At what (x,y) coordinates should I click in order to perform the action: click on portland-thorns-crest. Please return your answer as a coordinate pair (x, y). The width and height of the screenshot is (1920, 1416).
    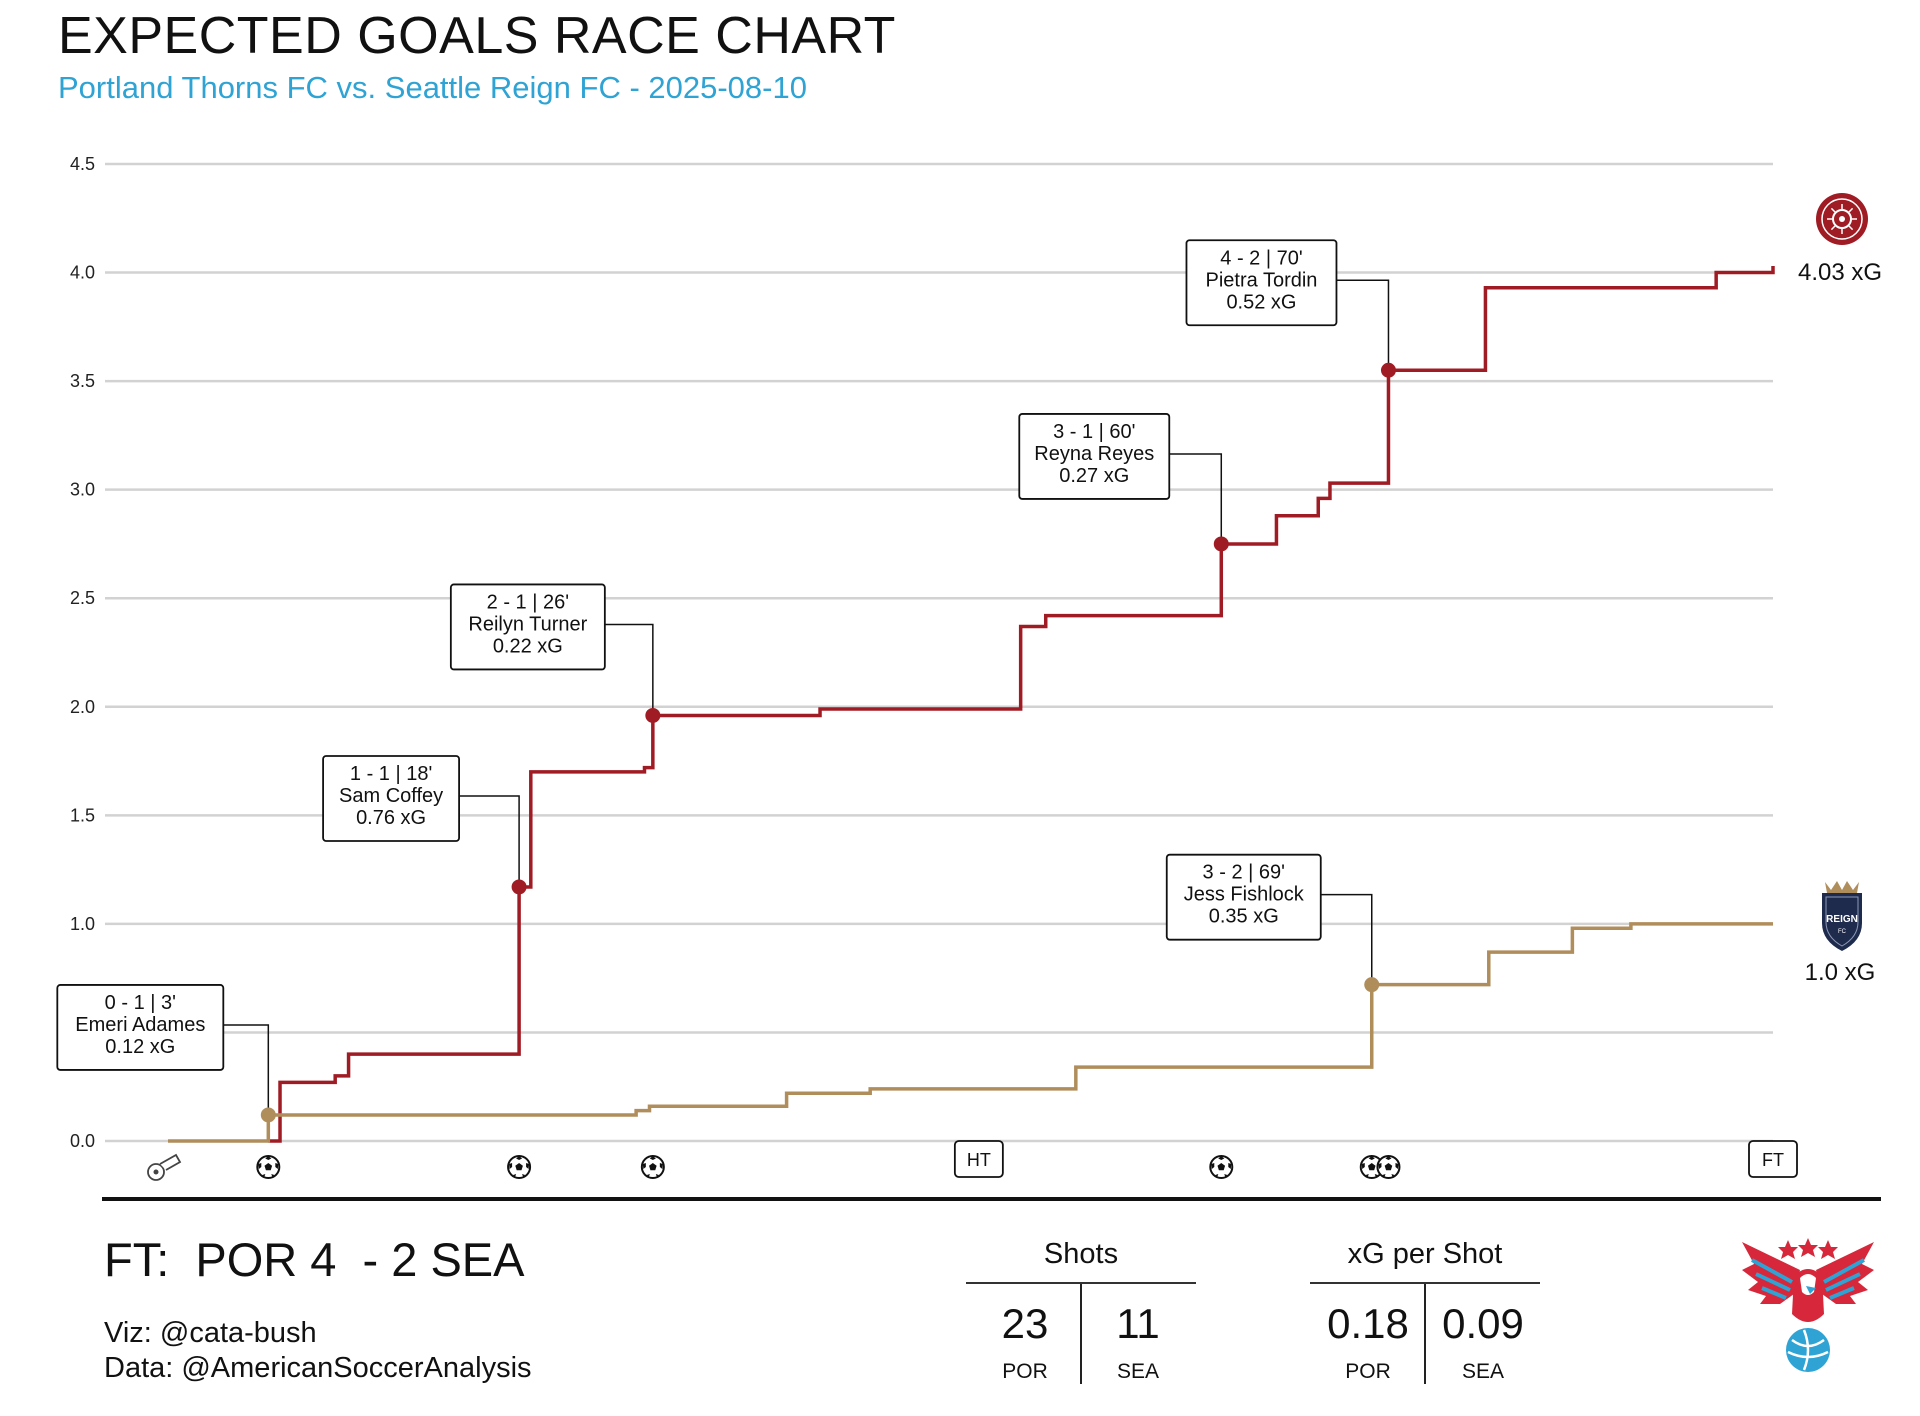
    Looking at the image, I should click on (1842, 219).